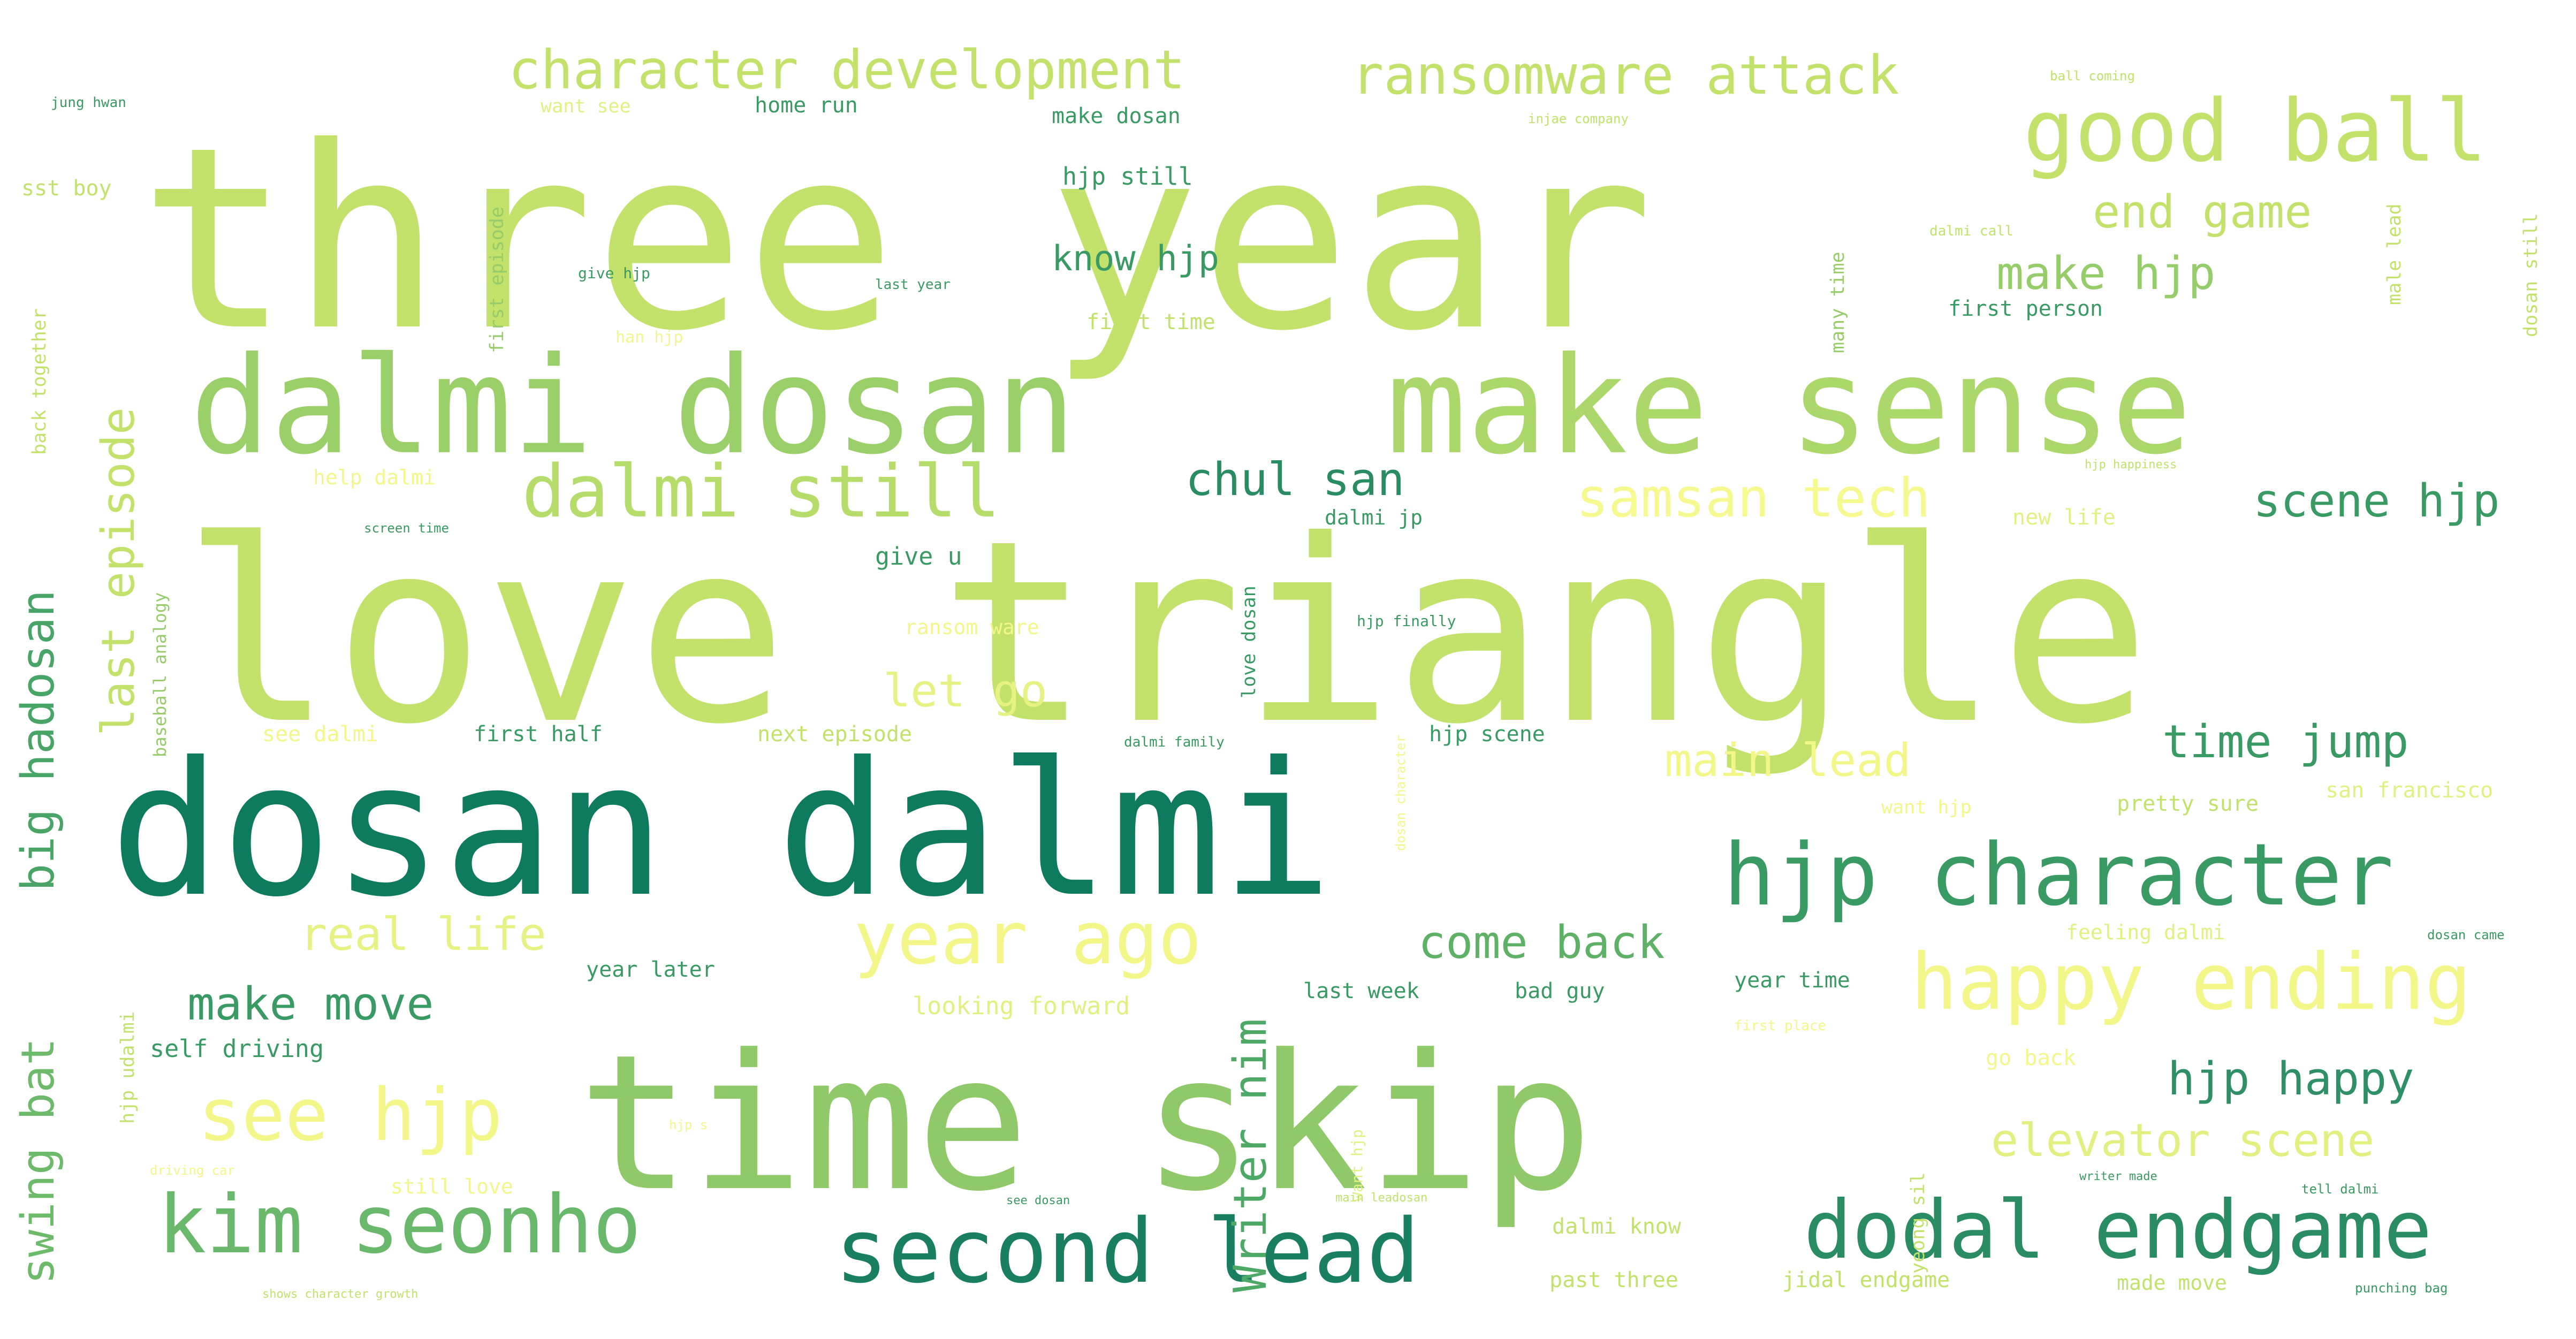  I want to click on cloud-word: make dosan, so click(1116, 116).